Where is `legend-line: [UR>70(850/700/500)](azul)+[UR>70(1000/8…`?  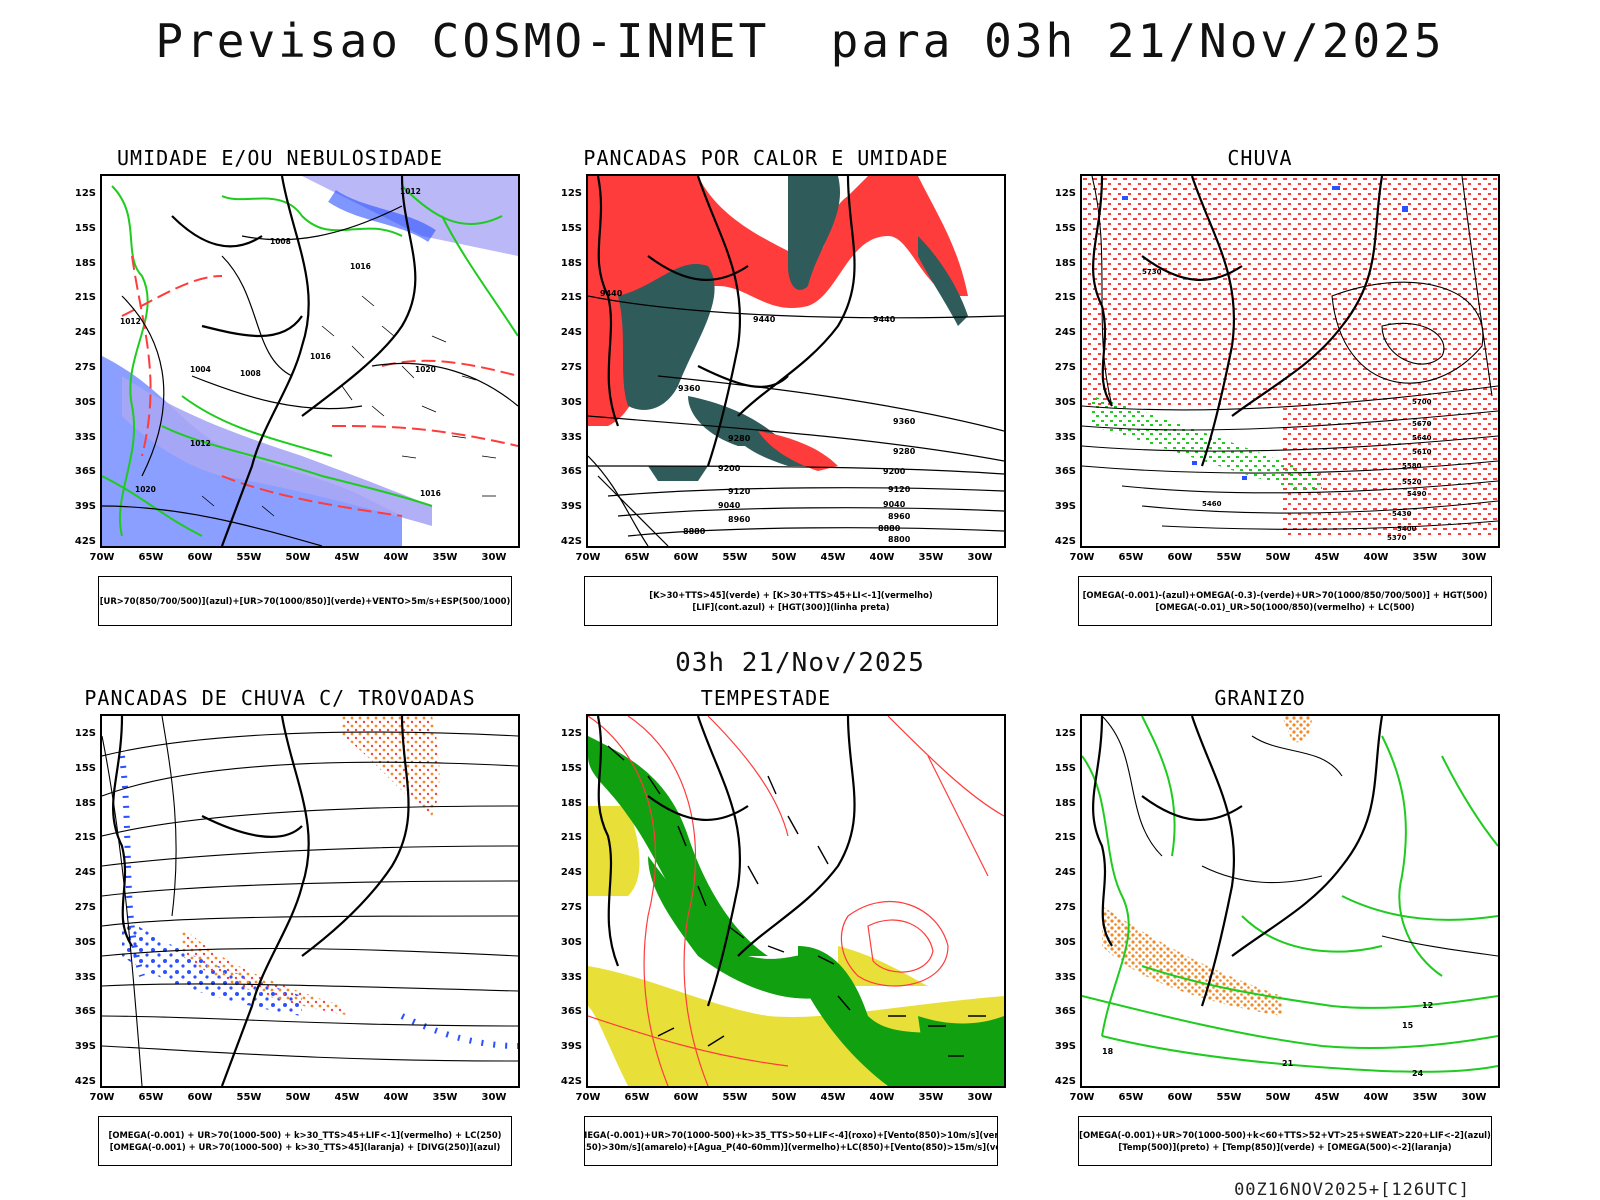
legend-line: [UR>70(850/700/500)](azul)+[UR>70(1000/8… is located at coordinates (305, 601).